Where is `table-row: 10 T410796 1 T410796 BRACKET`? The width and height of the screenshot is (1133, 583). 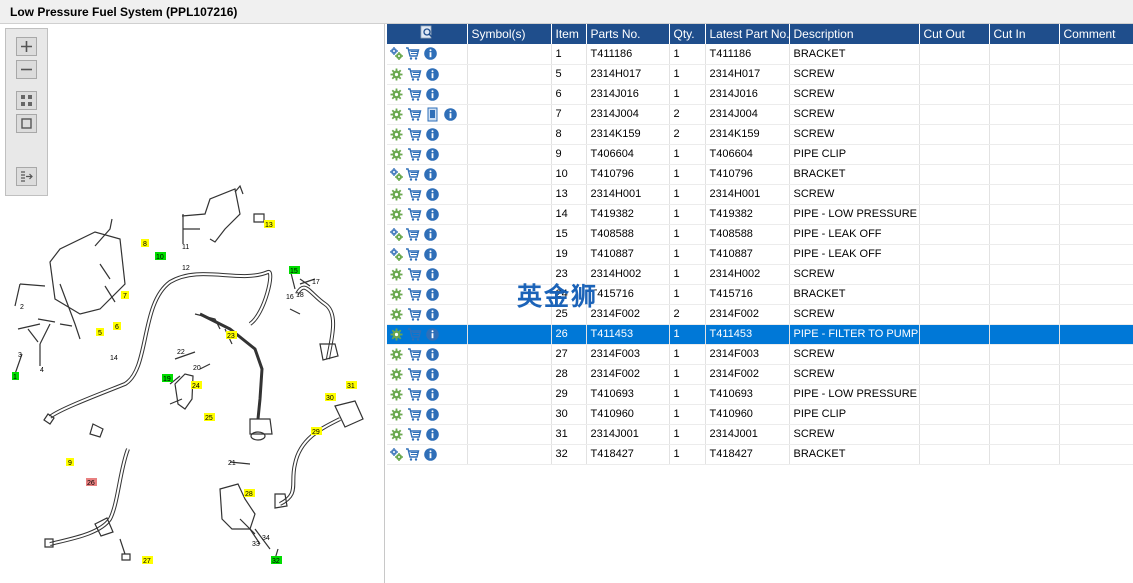
table-row: 10 T410796 1 T410796 BRACKET is located at coordinates (760, 174).